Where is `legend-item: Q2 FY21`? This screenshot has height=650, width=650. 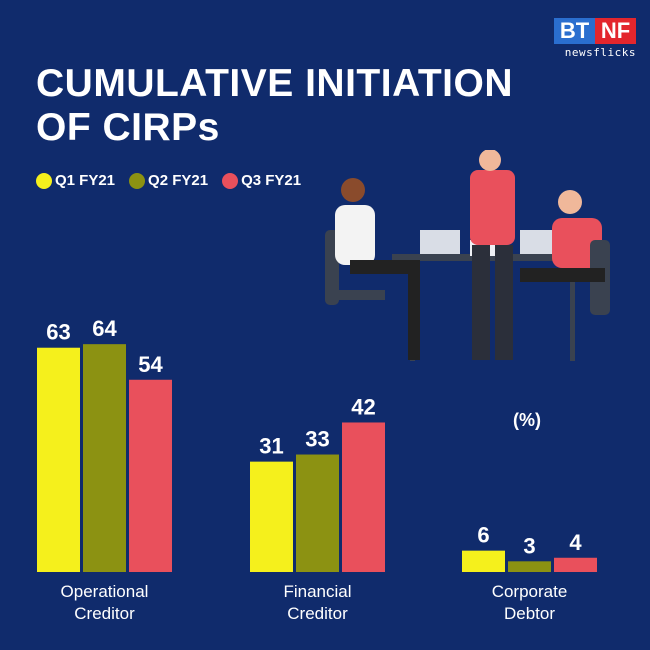 legend-item: Q2 FY21 is located at coordinates (168, 180).